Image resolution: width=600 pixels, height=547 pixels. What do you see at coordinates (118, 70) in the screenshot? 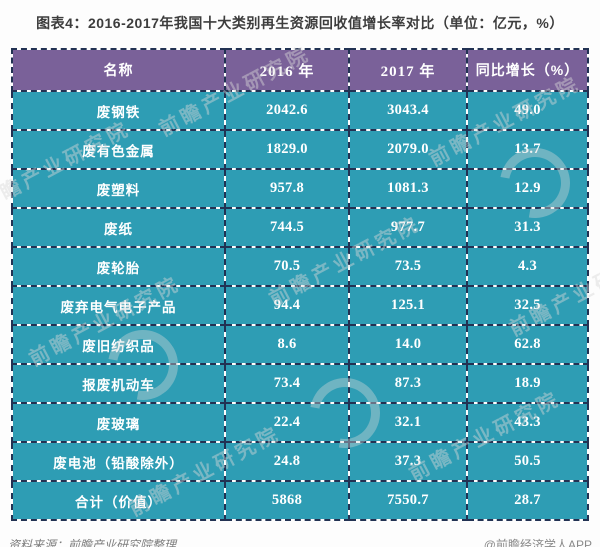
I see `column-header: 名称` at bounding box center [118, 70].